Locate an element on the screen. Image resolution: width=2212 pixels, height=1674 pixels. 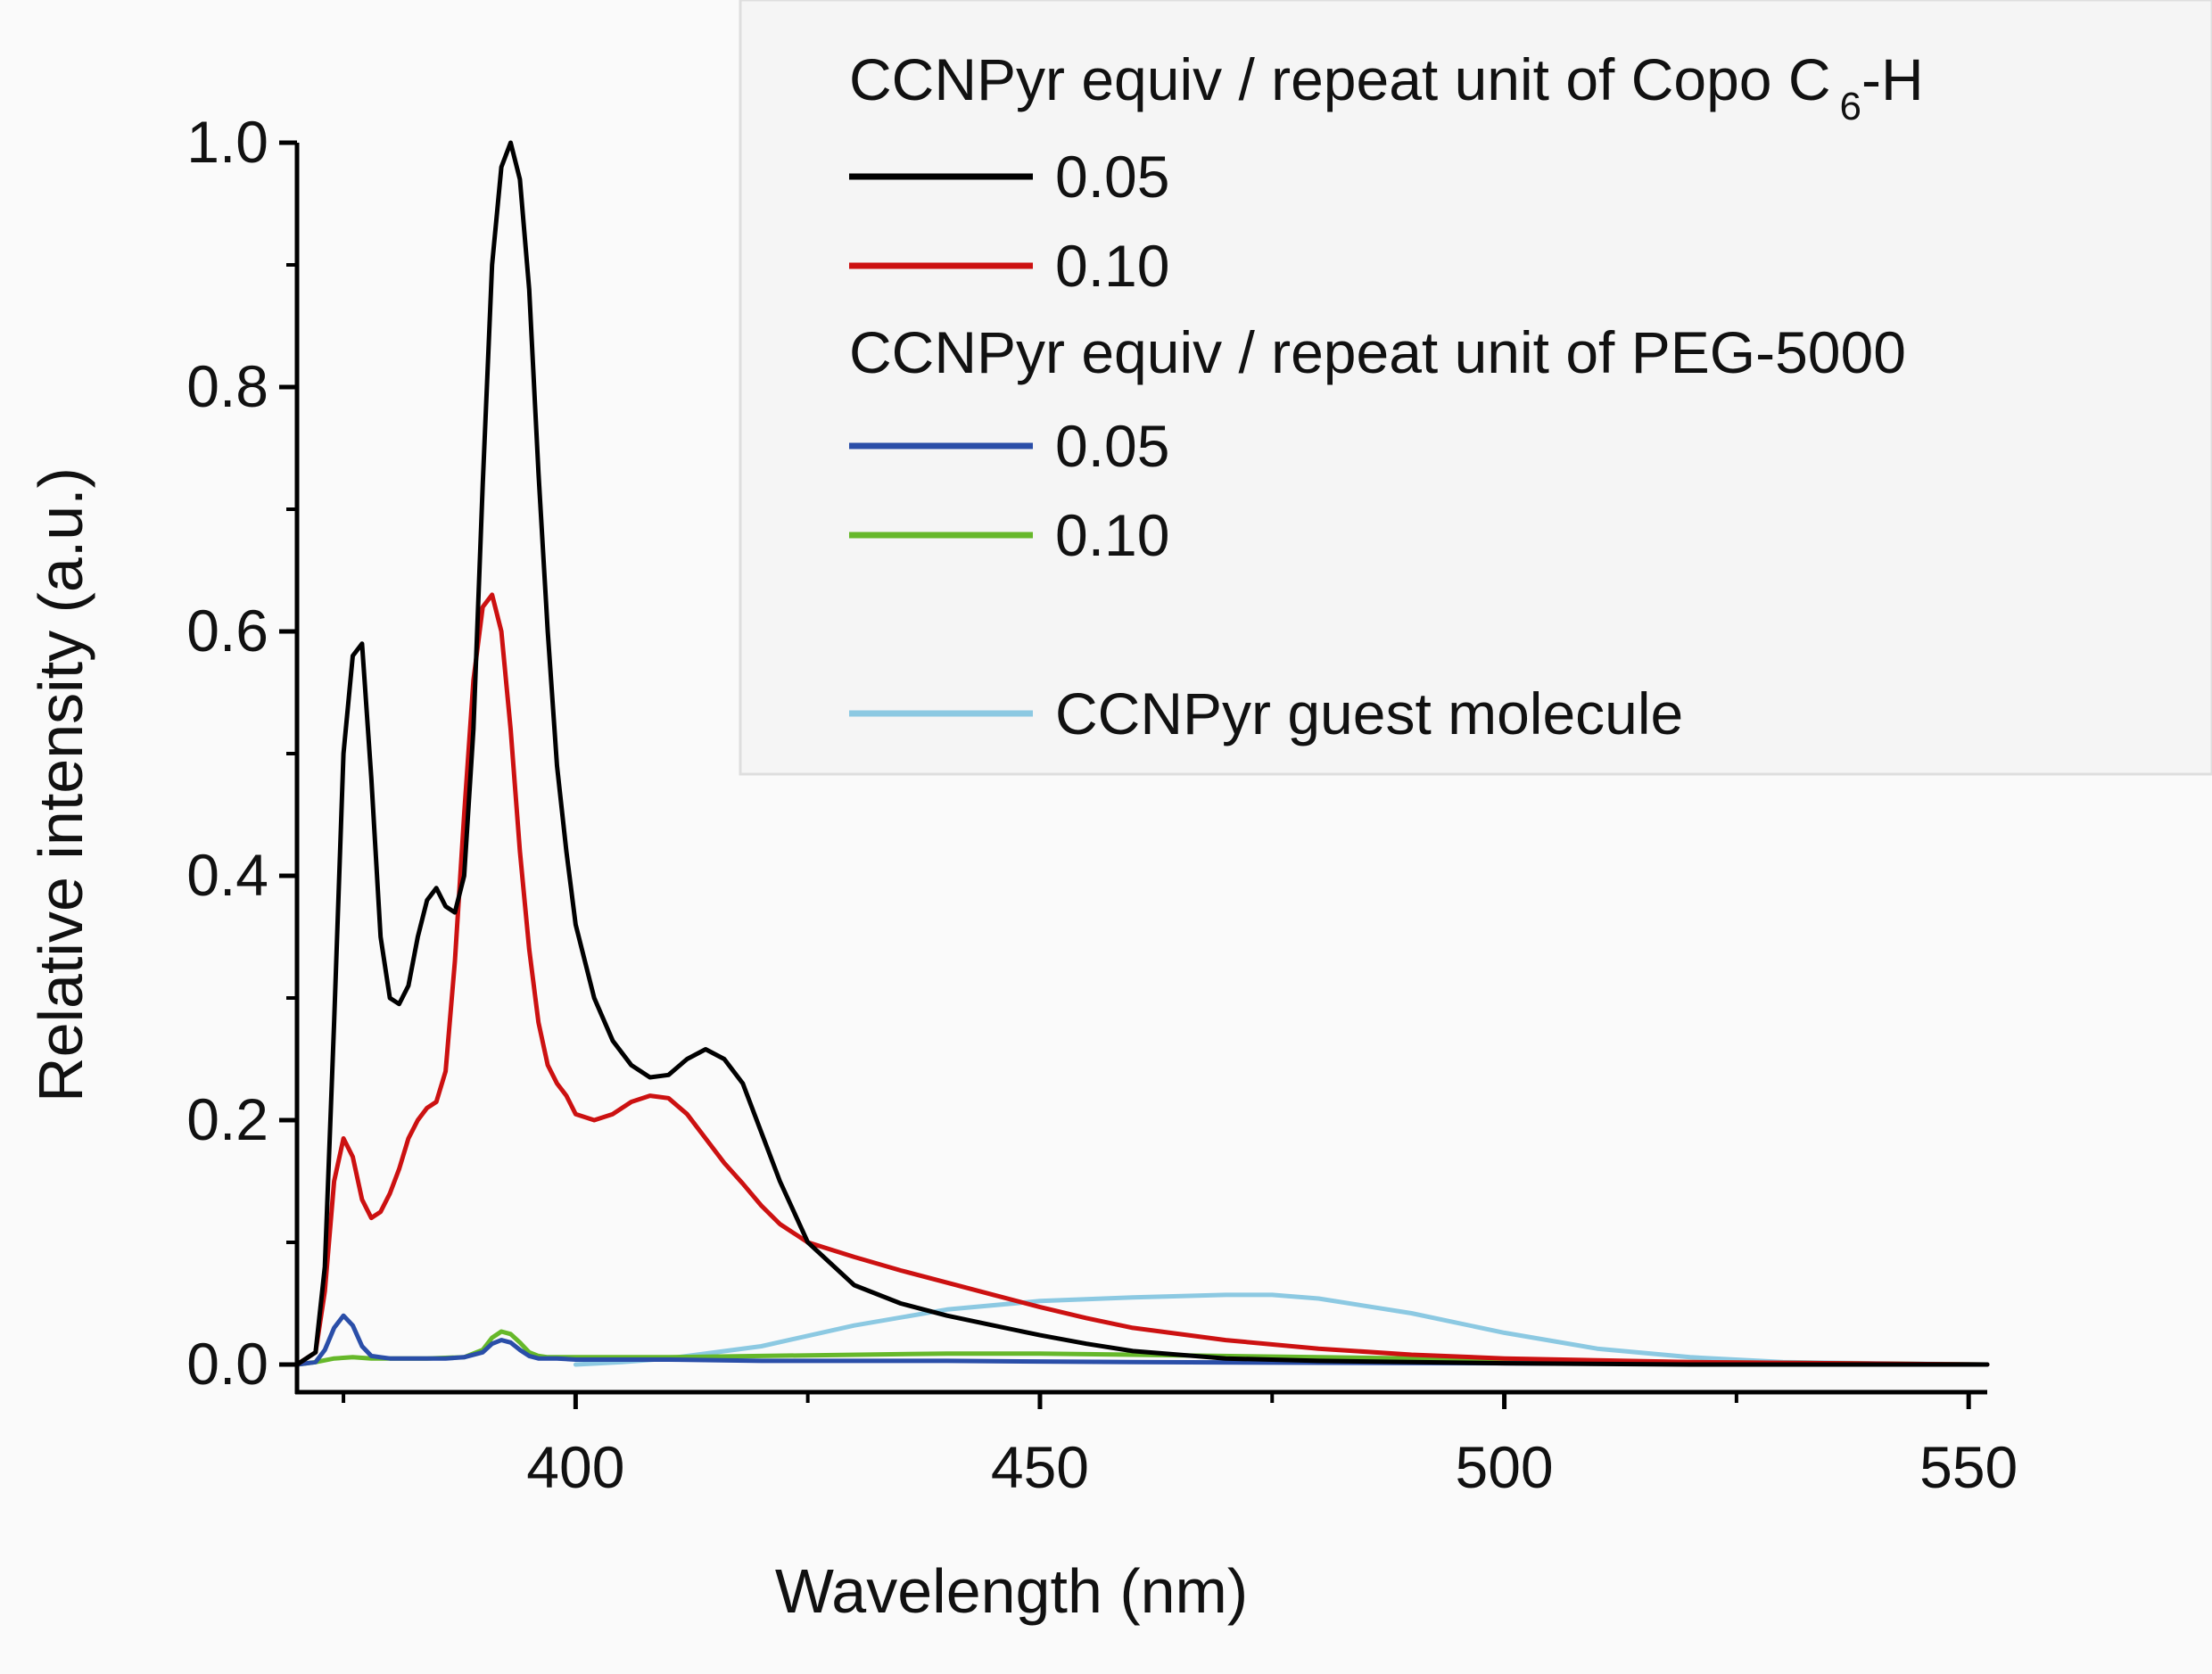
x-tick-label: 500 is located at coordinates (1505, 1467).